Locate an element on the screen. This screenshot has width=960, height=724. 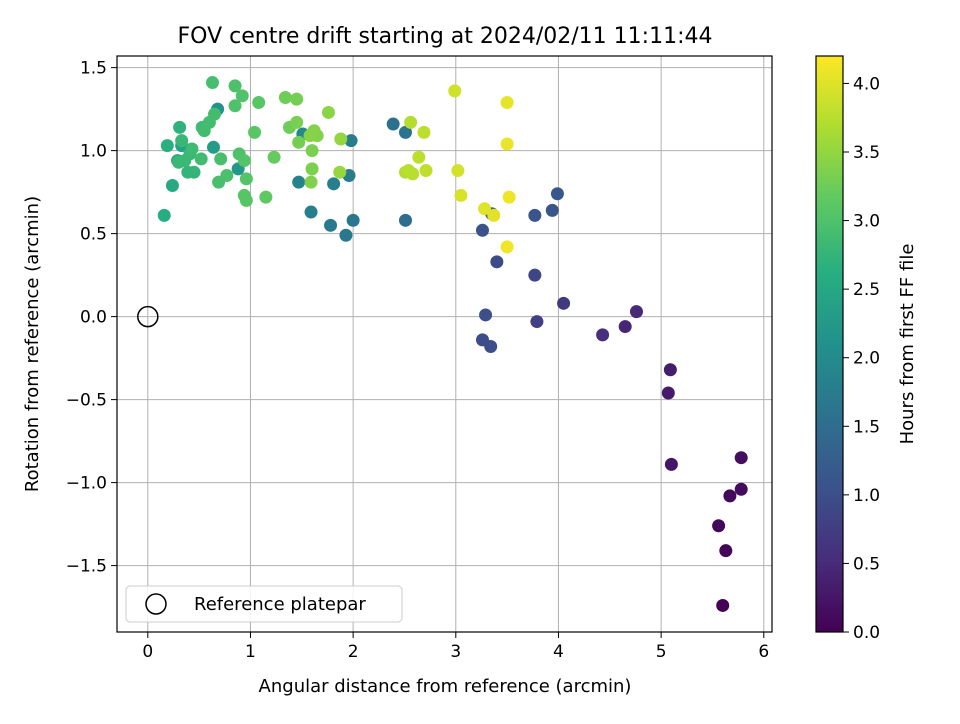
colorbar-tick-label: 4.0 is located at coordinates (866, 84).